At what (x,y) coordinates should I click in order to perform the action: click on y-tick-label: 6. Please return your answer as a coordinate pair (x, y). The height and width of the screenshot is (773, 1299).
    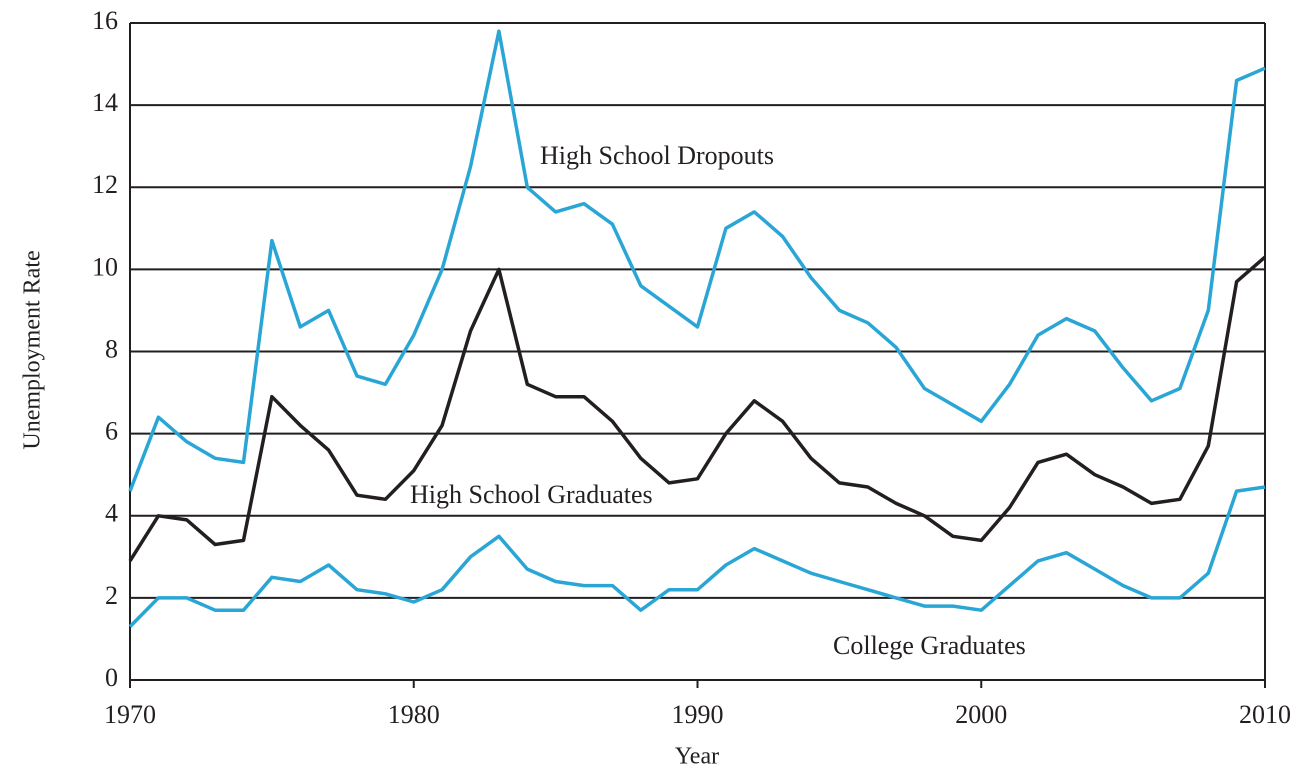
    Looking at the image, I should click on (111, 431).